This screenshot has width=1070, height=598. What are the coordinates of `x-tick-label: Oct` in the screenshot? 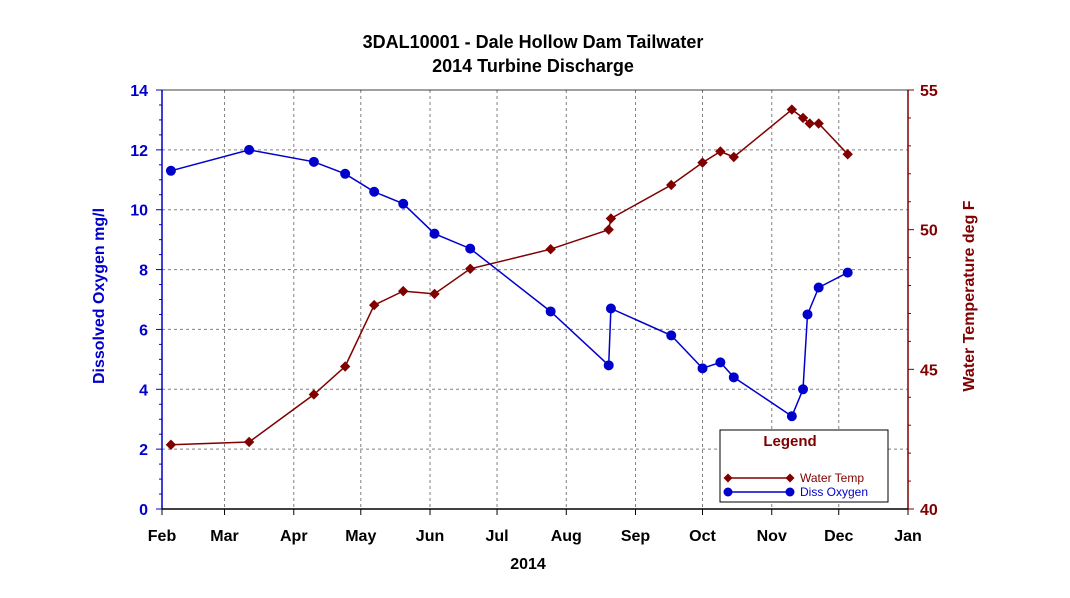 It's located at (702, 536).